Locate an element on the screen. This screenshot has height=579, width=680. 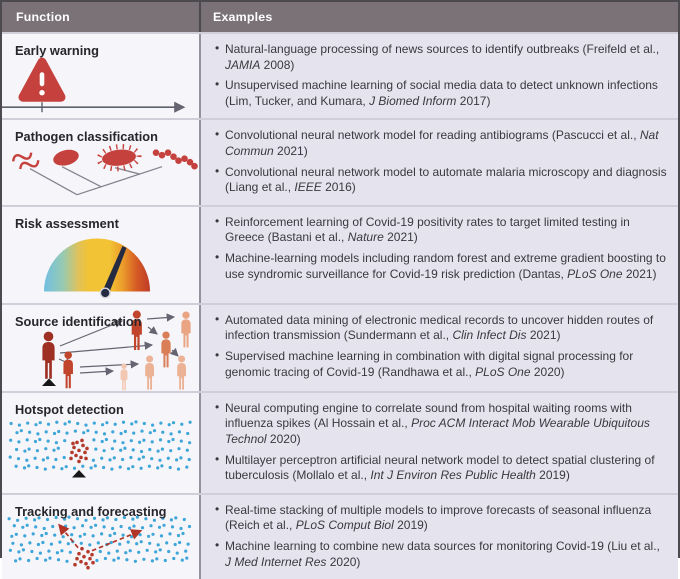
journal-name: Nat Commun is located at coordinates (442, 143).